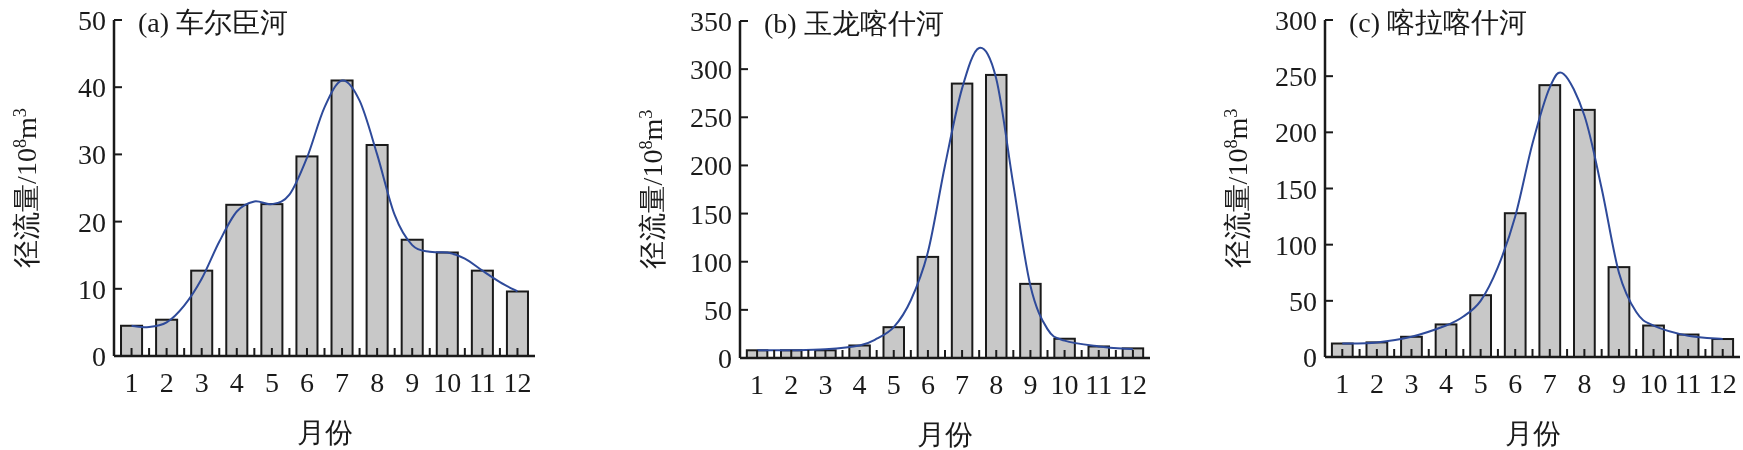  What do you see at coordinates (92, 289) in the screenshot?
I see `y-tick-label: 10` at bounding box center [92, 289].